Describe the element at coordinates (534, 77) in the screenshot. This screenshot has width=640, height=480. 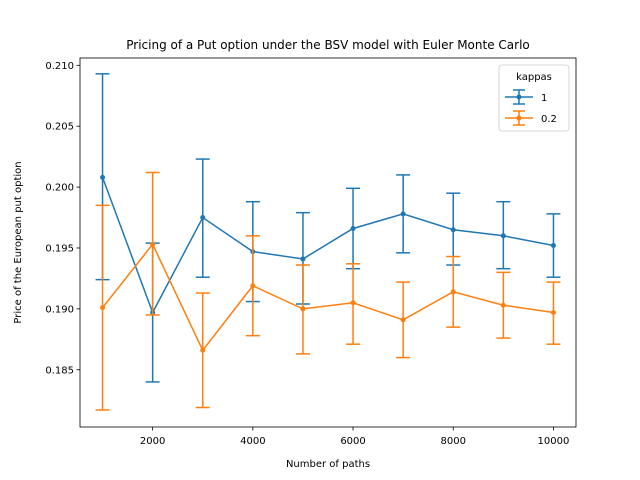
I see `legend-title: kappas` at that location.